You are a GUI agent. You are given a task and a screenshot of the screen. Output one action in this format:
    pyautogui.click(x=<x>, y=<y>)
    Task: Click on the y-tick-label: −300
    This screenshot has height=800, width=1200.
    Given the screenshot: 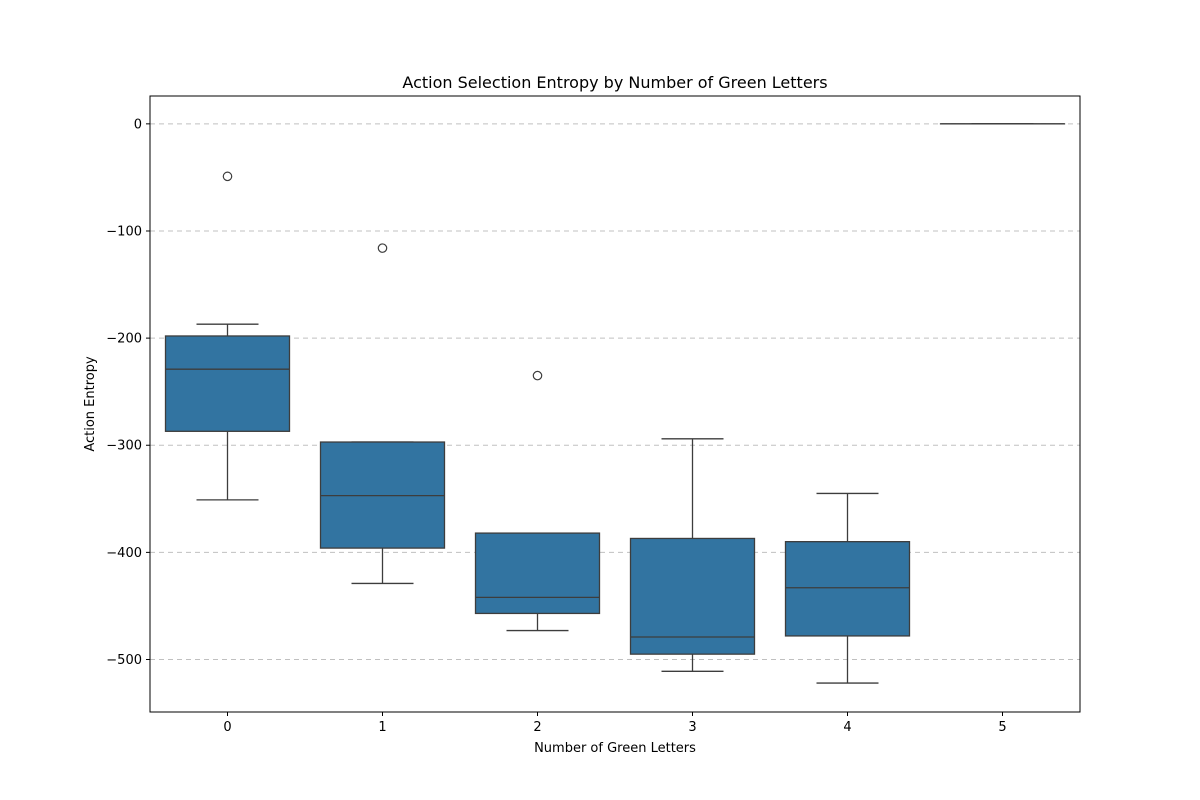 What is the action you would take?
    pyautogui.click(x=124, y=446)
    